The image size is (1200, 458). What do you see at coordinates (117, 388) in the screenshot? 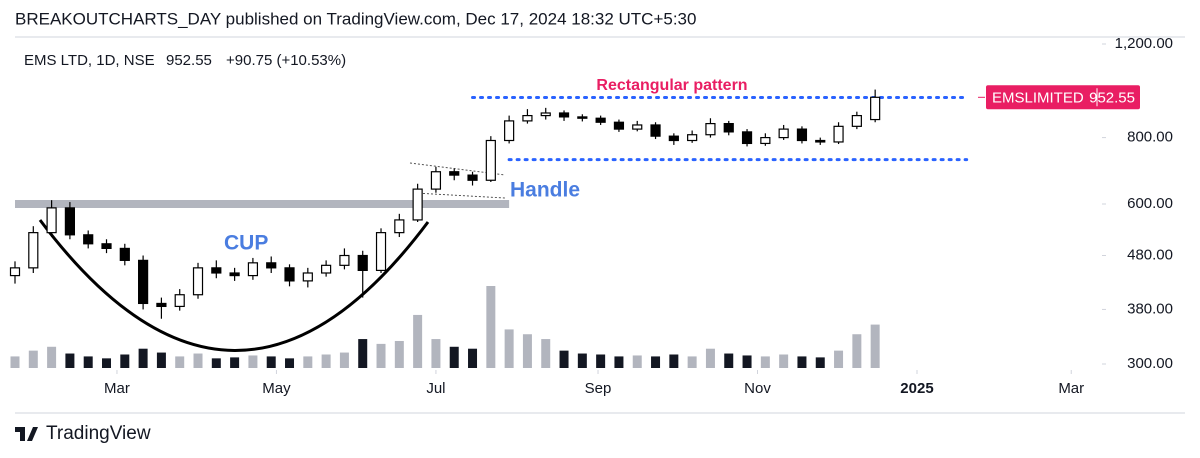
I see `x-tick-label: Mar` at bounding box center [117, 388].